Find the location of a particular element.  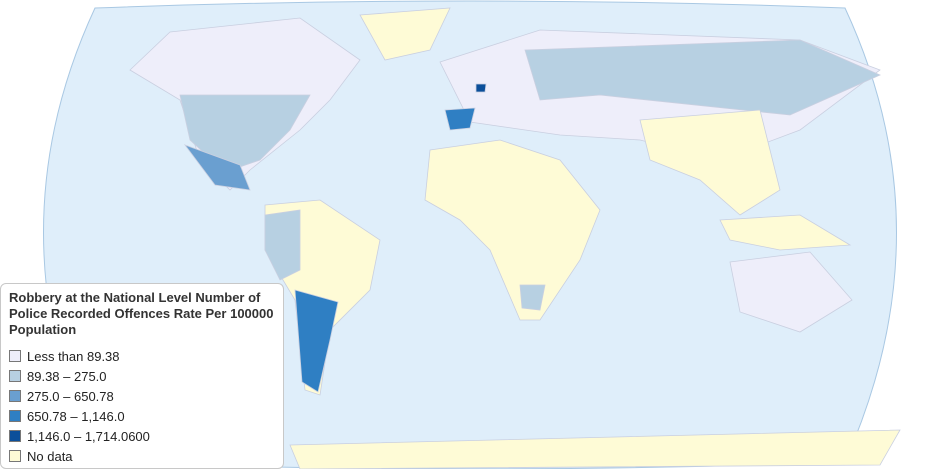

legend-item: 1,146.0 – 1,714.0600 is located at coordinates (142, 436).